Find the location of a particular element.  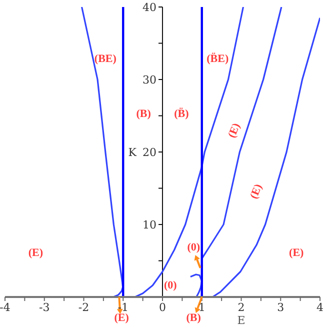

y-tick-label: 30 is located at coordinates (149, 80).